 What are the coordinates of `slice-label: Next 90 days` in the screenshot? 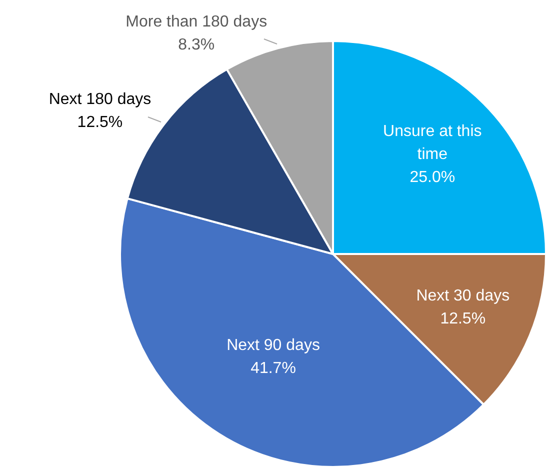 It's located at (273, 345).